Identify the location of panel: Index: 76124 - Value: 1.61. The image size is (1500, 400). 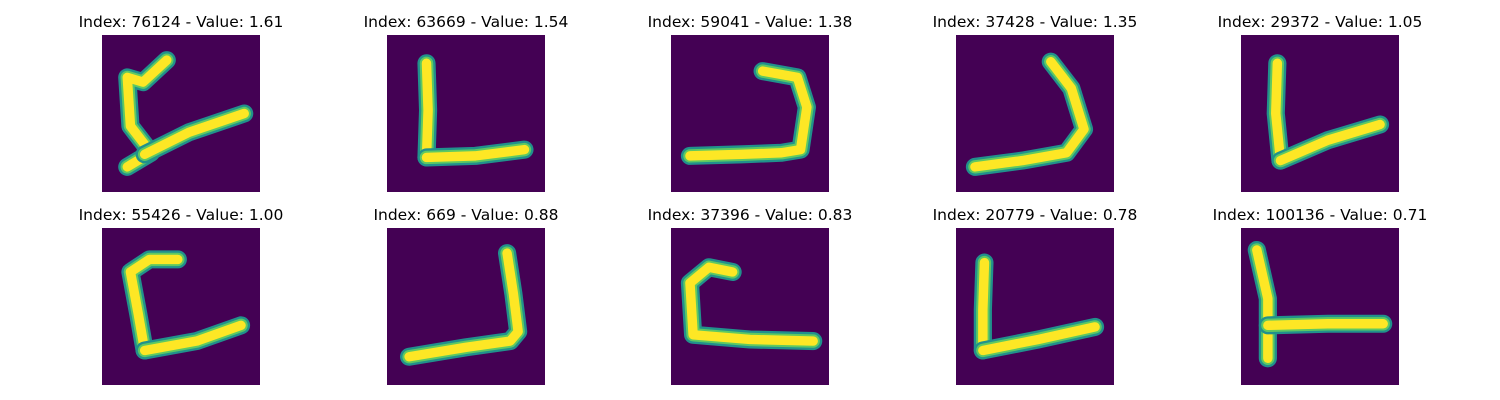
(181, 103).